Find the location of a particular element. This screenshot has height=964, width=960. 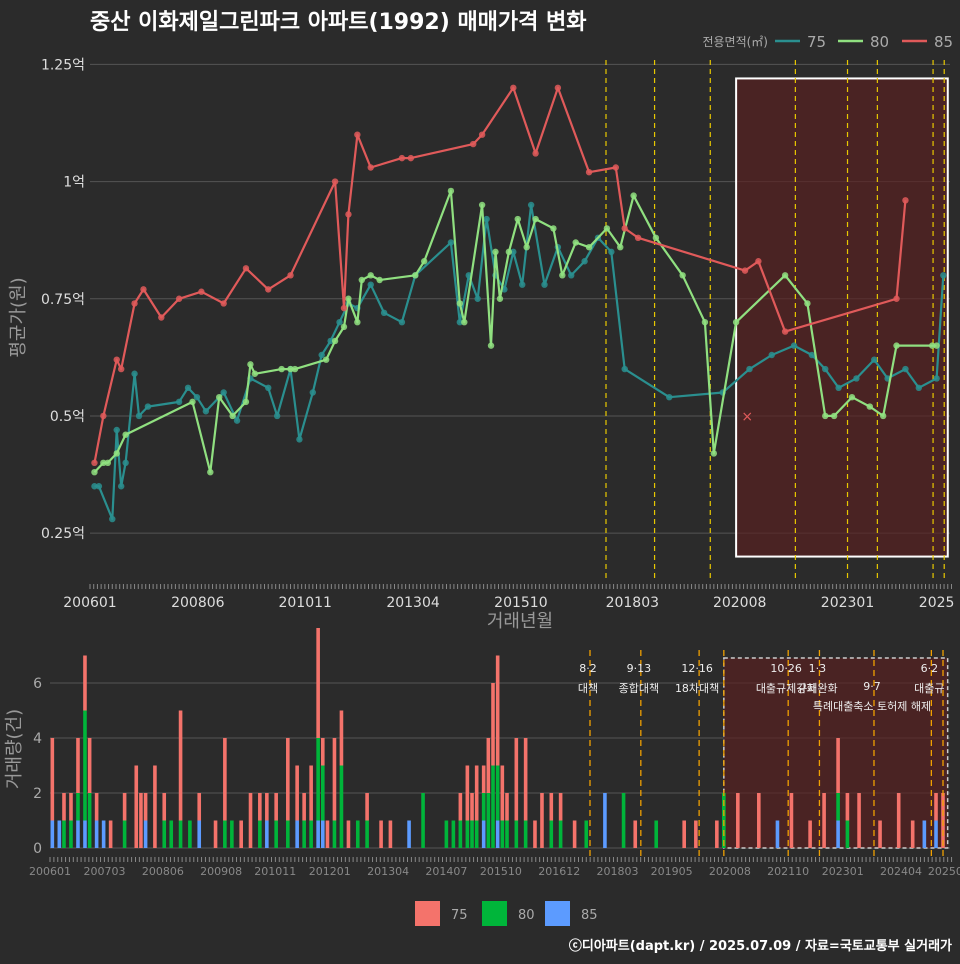

volume-xtick-label: 202404 is located at coordinates (901, 871).